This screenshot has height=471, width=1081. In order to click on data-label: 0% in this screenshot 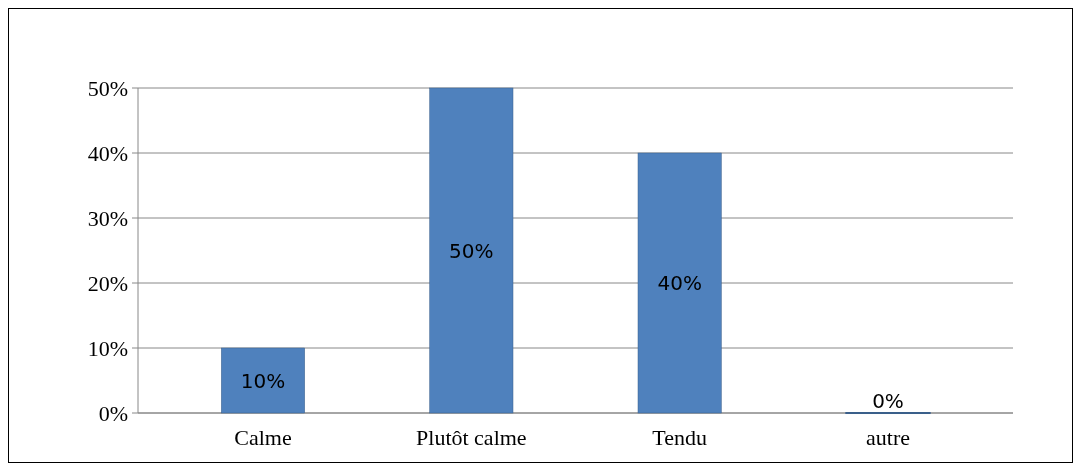, I will do `click(888, 401)`.